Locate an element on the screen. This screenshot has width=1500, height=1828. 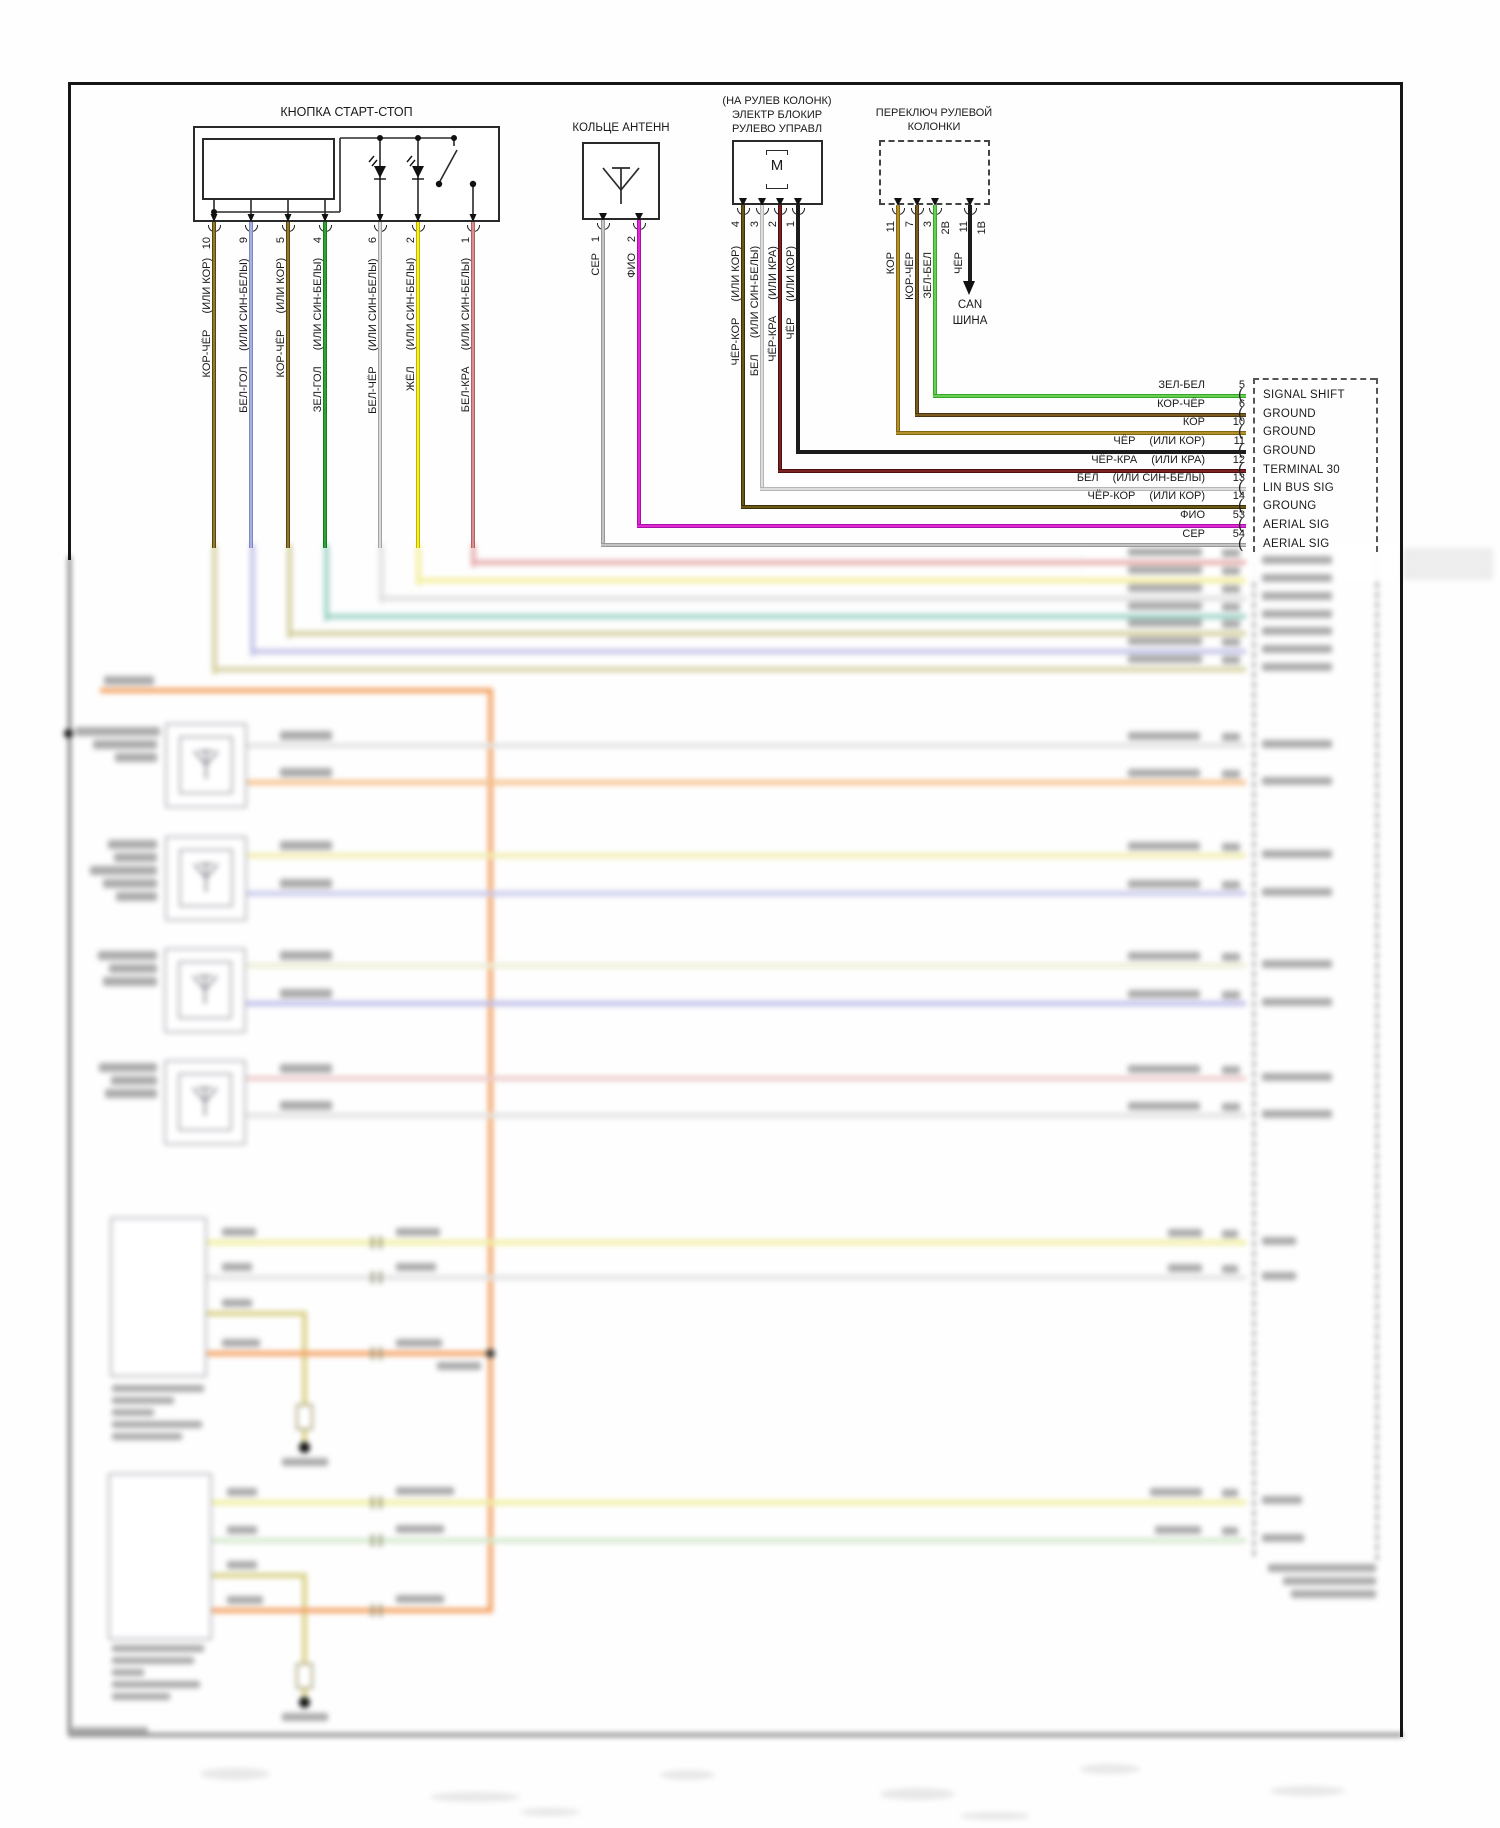
motor-bracket-bottom is located at coordinates (777, 186).